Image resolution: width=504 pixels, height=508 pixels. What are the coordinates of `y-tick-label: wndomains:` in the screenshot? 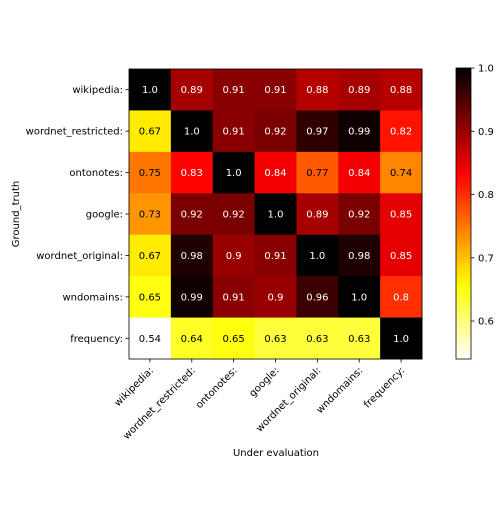 It's located at (92, 297).